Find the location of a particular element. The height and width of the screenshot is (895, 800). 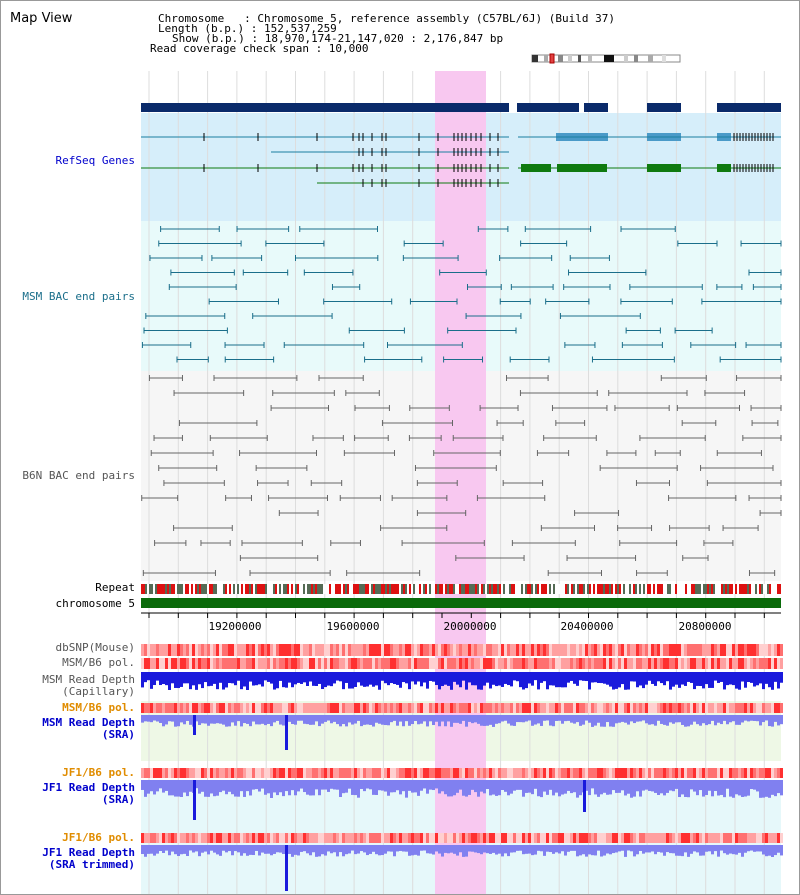

track-label-msm-depth-capillary: MSM Read Depth is located at coordinates (88, 679).